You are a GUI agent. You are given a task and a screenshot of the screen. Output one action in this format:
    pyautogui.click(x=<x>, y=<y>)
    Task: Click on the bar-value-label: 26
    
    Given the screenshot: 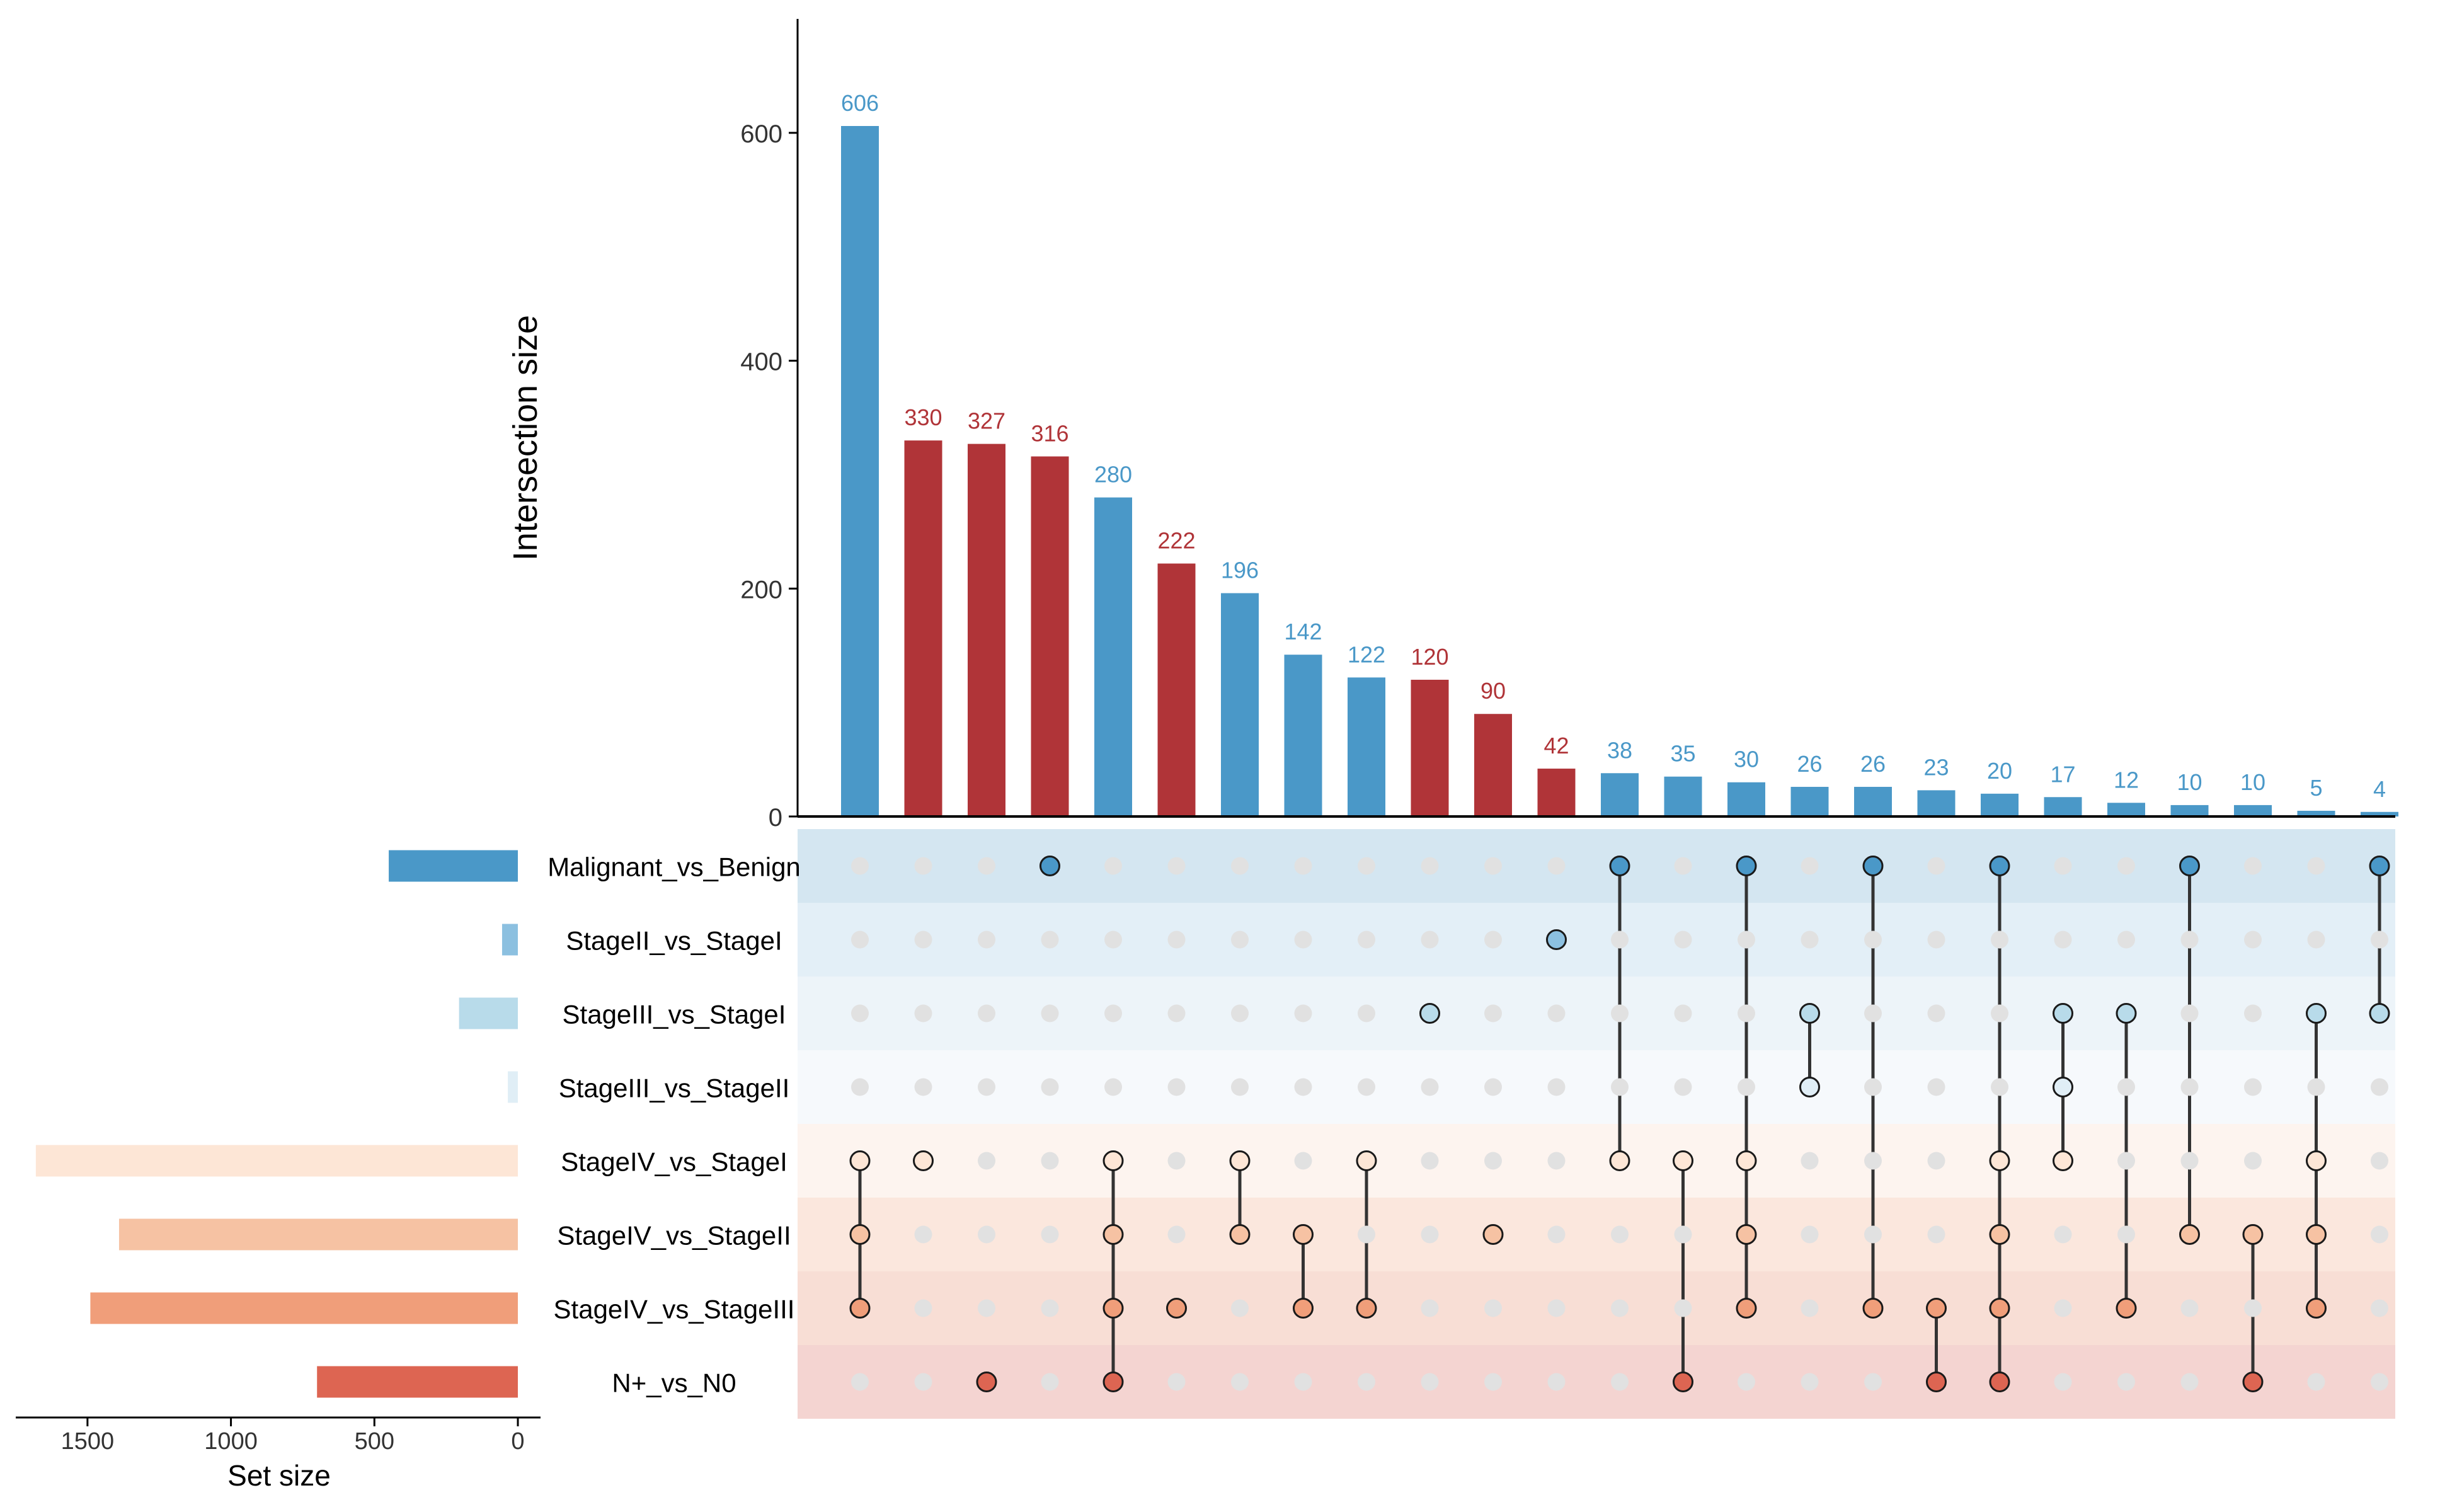 What is the action you would take?
    pyautogui.click(x=1873, y=764)
    